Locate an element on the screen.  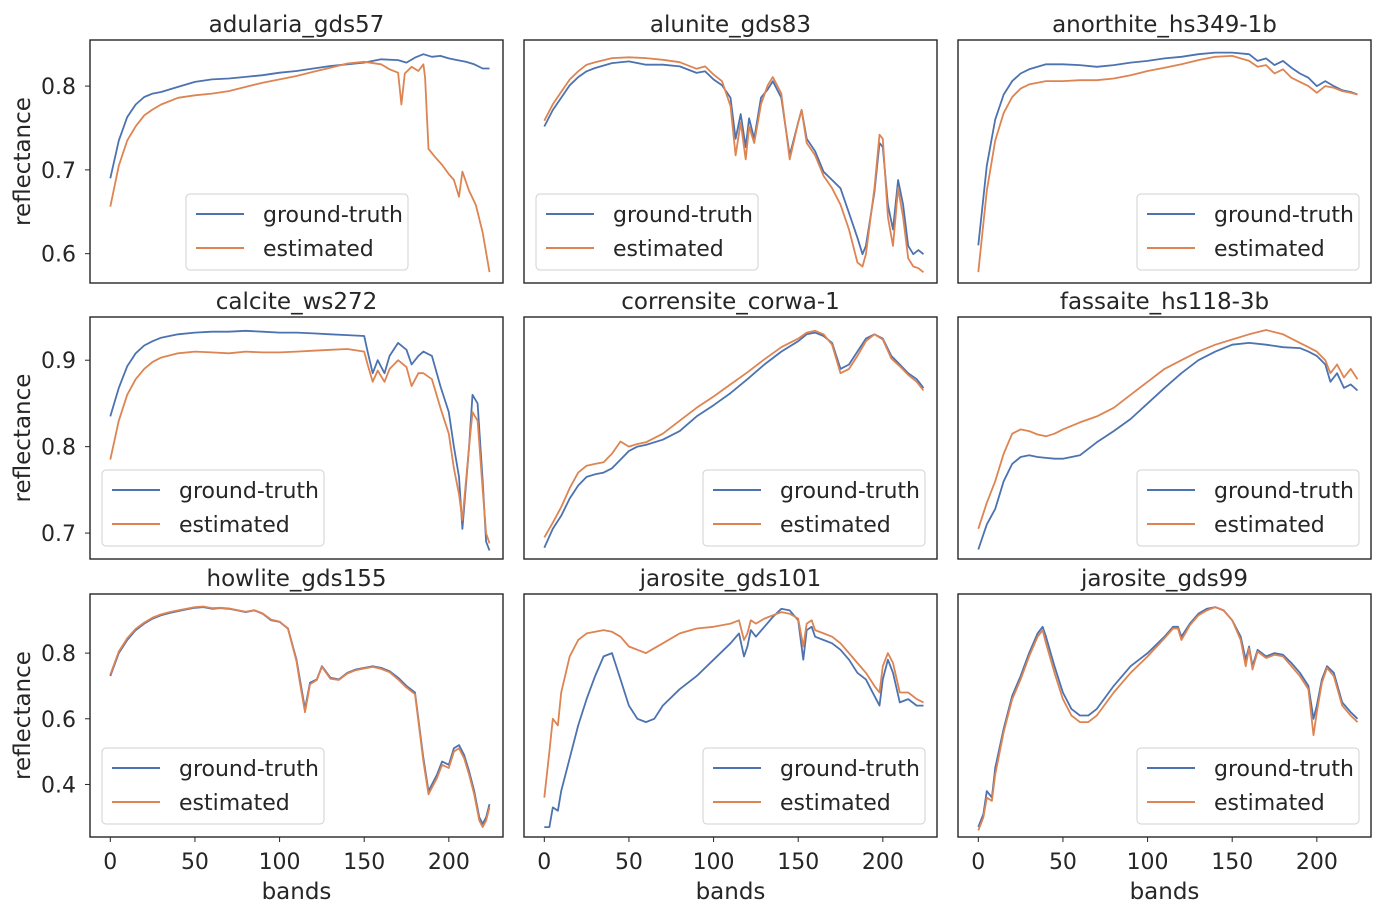
subplot-title: jarosite_gds101 is located at coordinates (730, 579).